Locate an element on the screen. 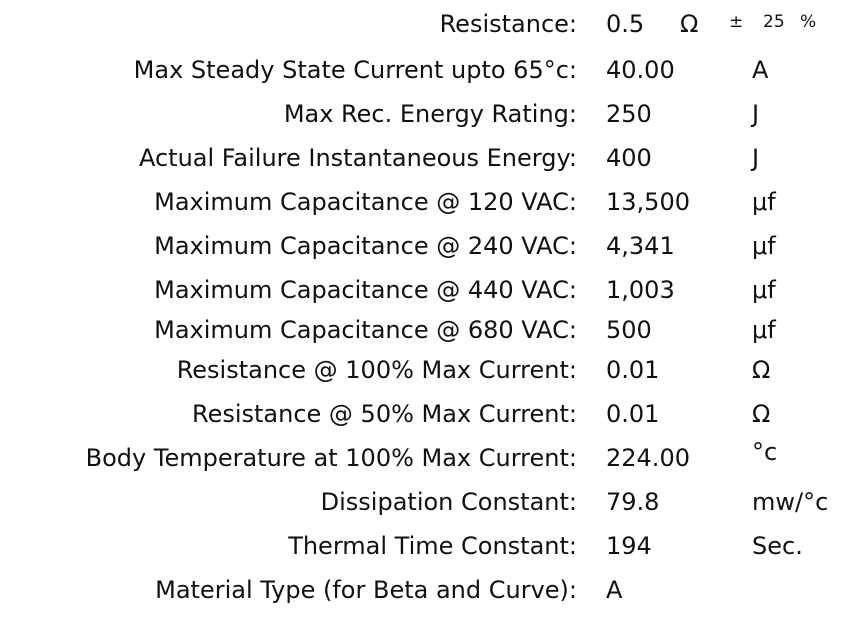 The width and height of the screenshot is (860, 635). spec-row-material-type: Material Type (for Beta and Curve): A is located at coordinates (430, 590).